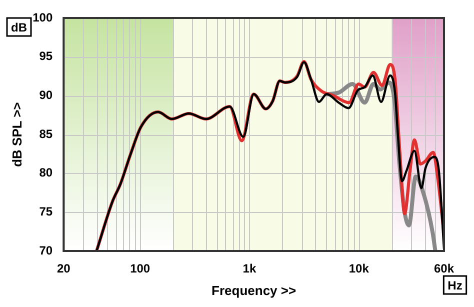 The image size is (474, 307). I want to click on y-tick-label: 85, so click(46, 133).